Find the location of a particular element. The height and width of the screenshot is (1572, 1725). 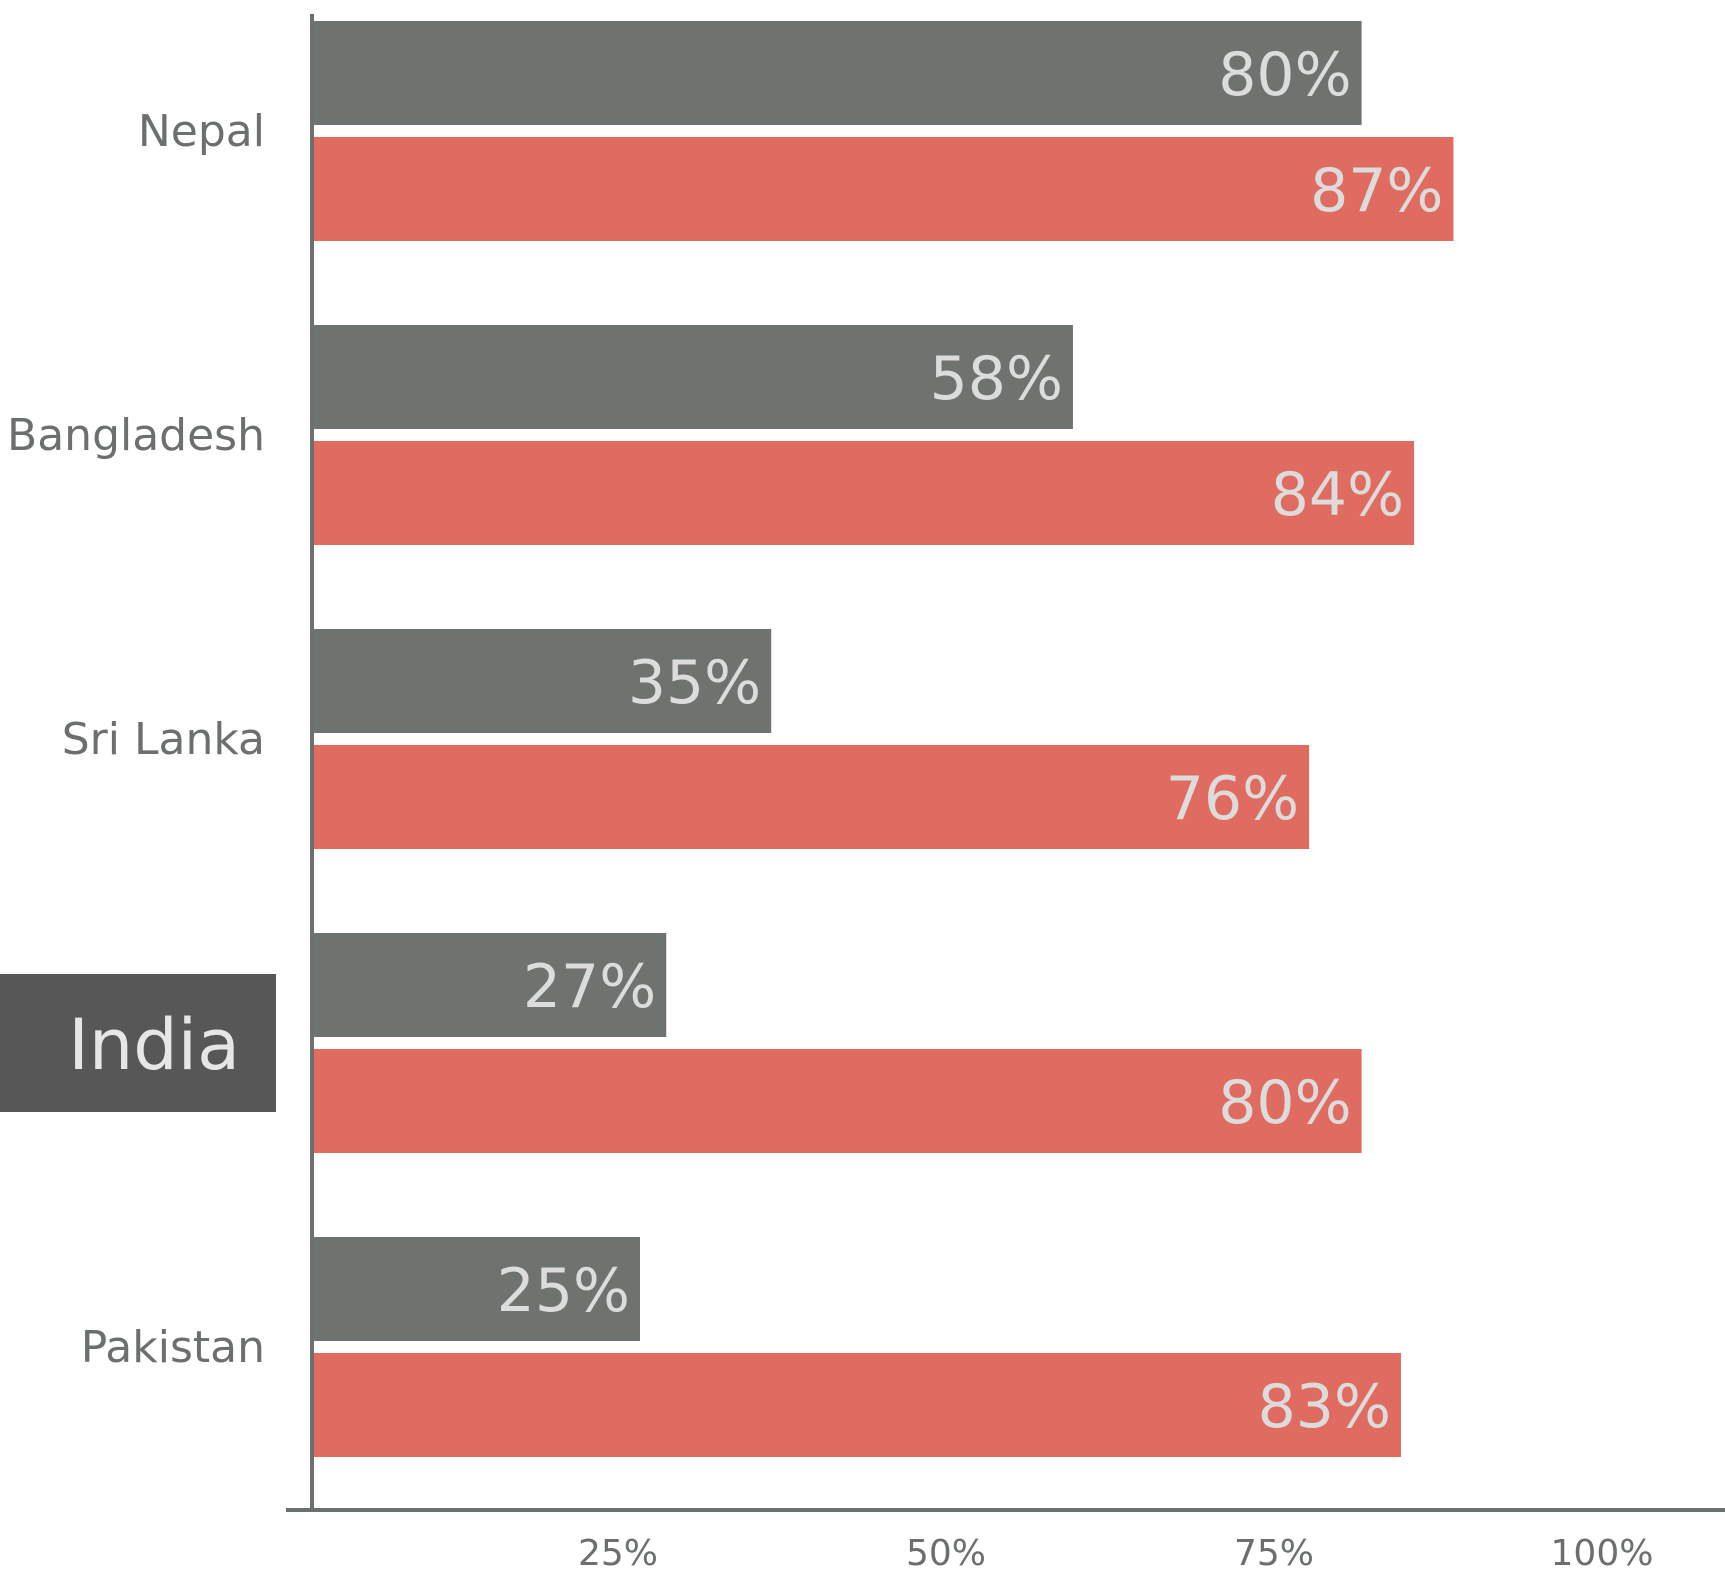

category-label-highlighted: India is located at coordinates (154, 1045).